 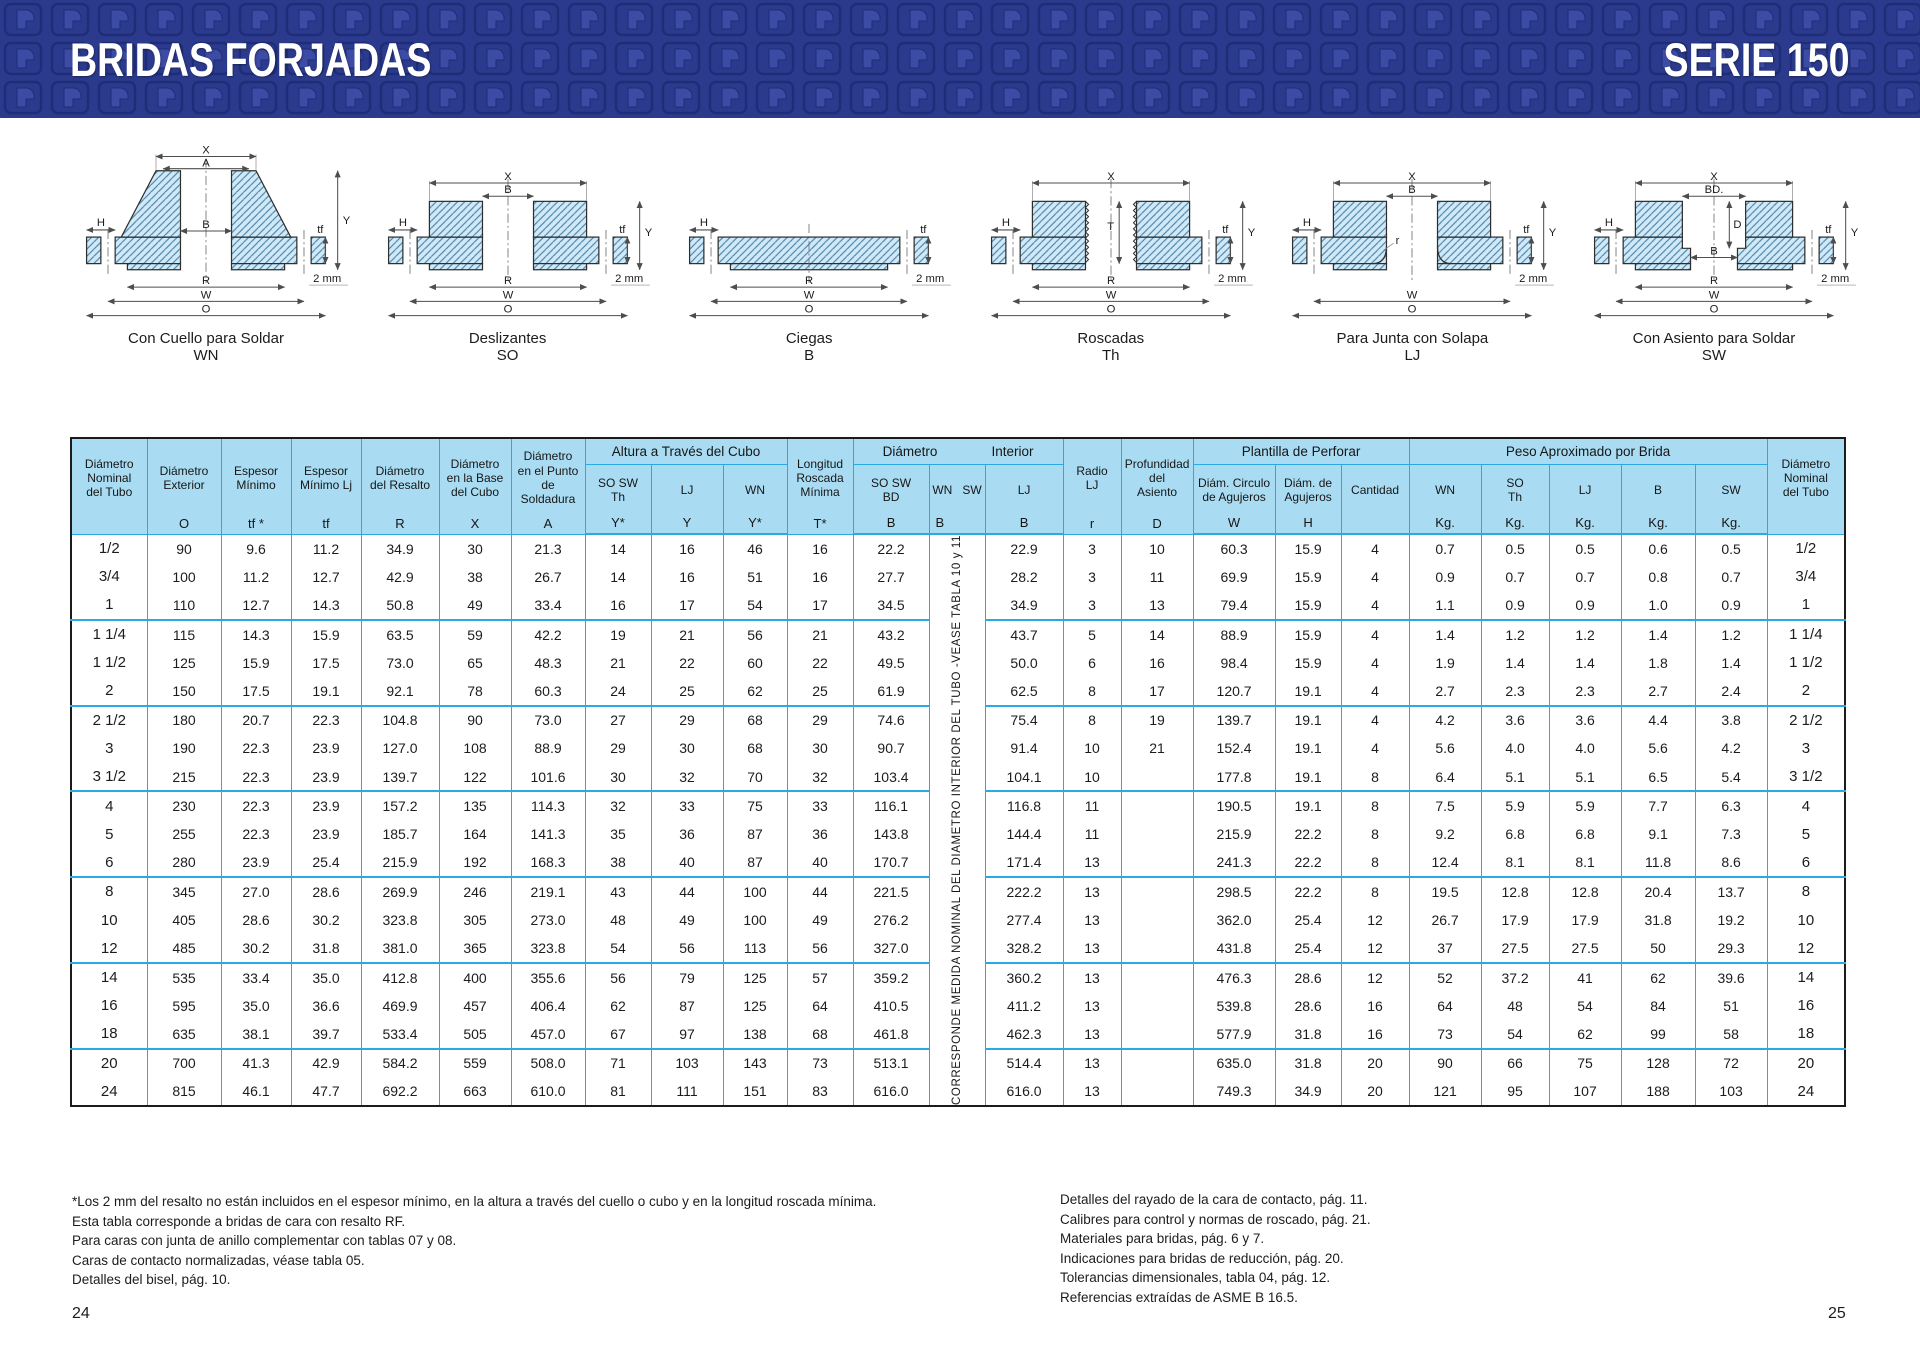 What do you see at coordinates (1658, 548) in the screenshot?
I see `table-cell: 0.6` at bounding box center [1658, 548].